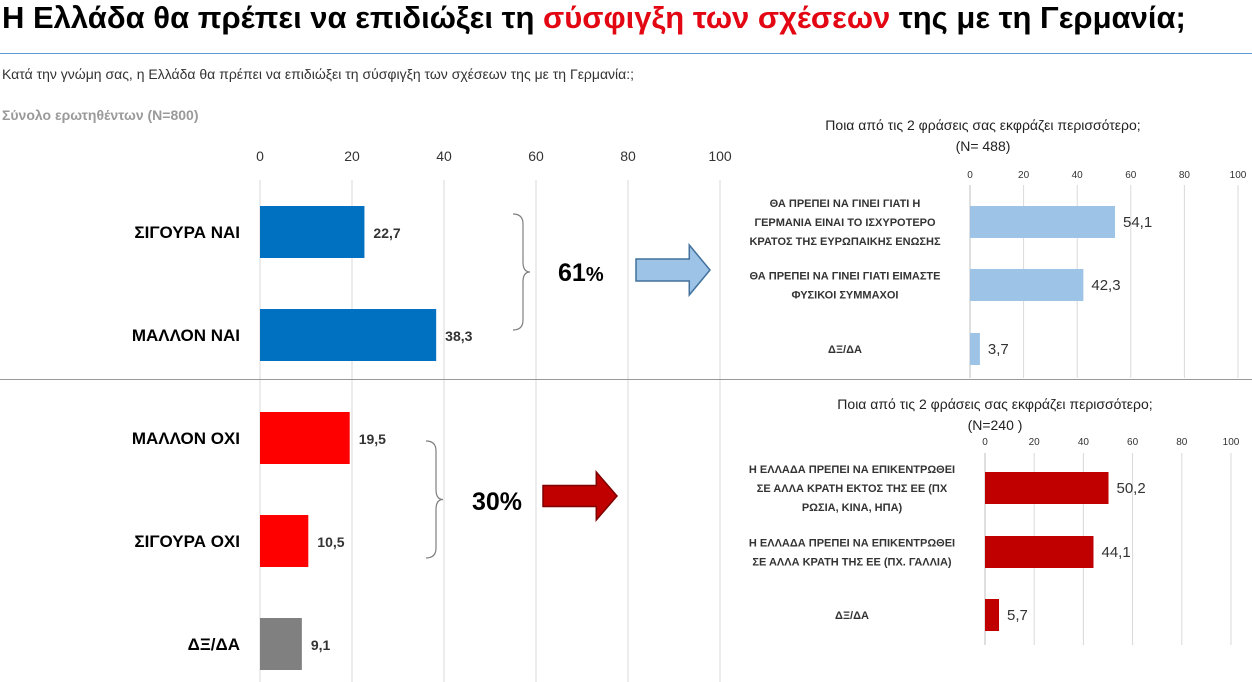  Describe the element at coordinates (273, 17) in the screenshot. I see `title-text: Η Ελλάδα θα πρέπει να επιδιώξει τη` at that location.